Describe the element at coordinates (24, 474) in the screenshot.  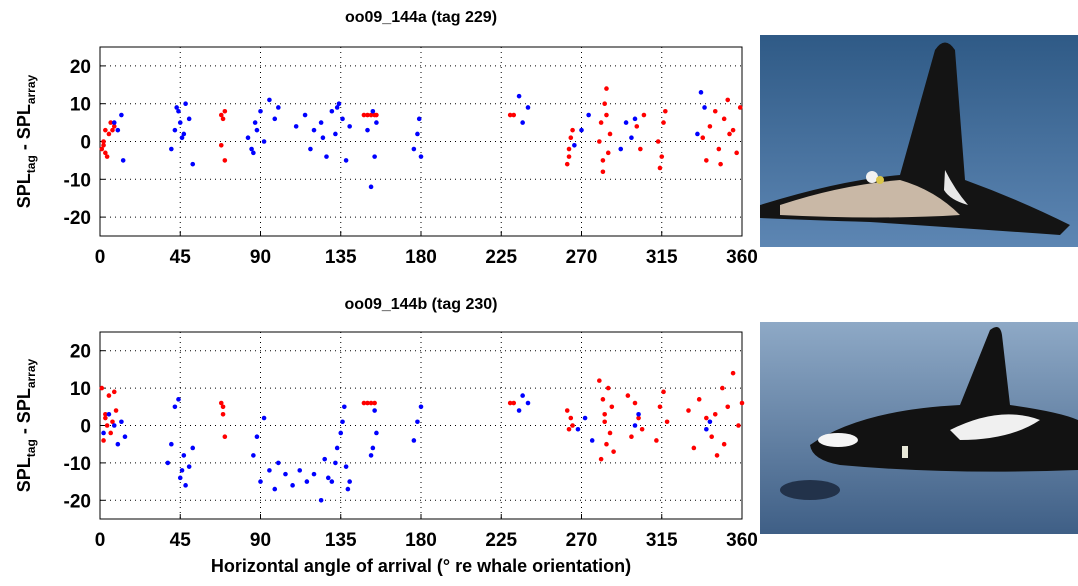
I see `y-axis-label-part: SPL` at that location.